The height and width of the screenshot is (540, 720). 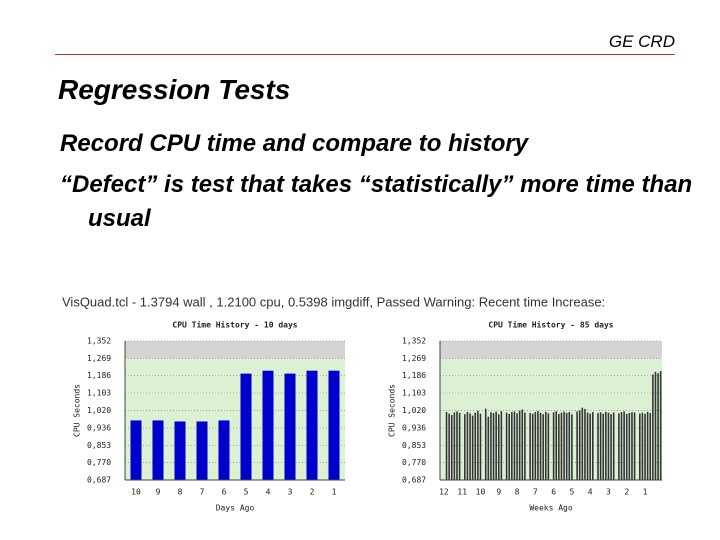 I want to click on x-axis-label: Days Ago, so click(x=235, y=508).